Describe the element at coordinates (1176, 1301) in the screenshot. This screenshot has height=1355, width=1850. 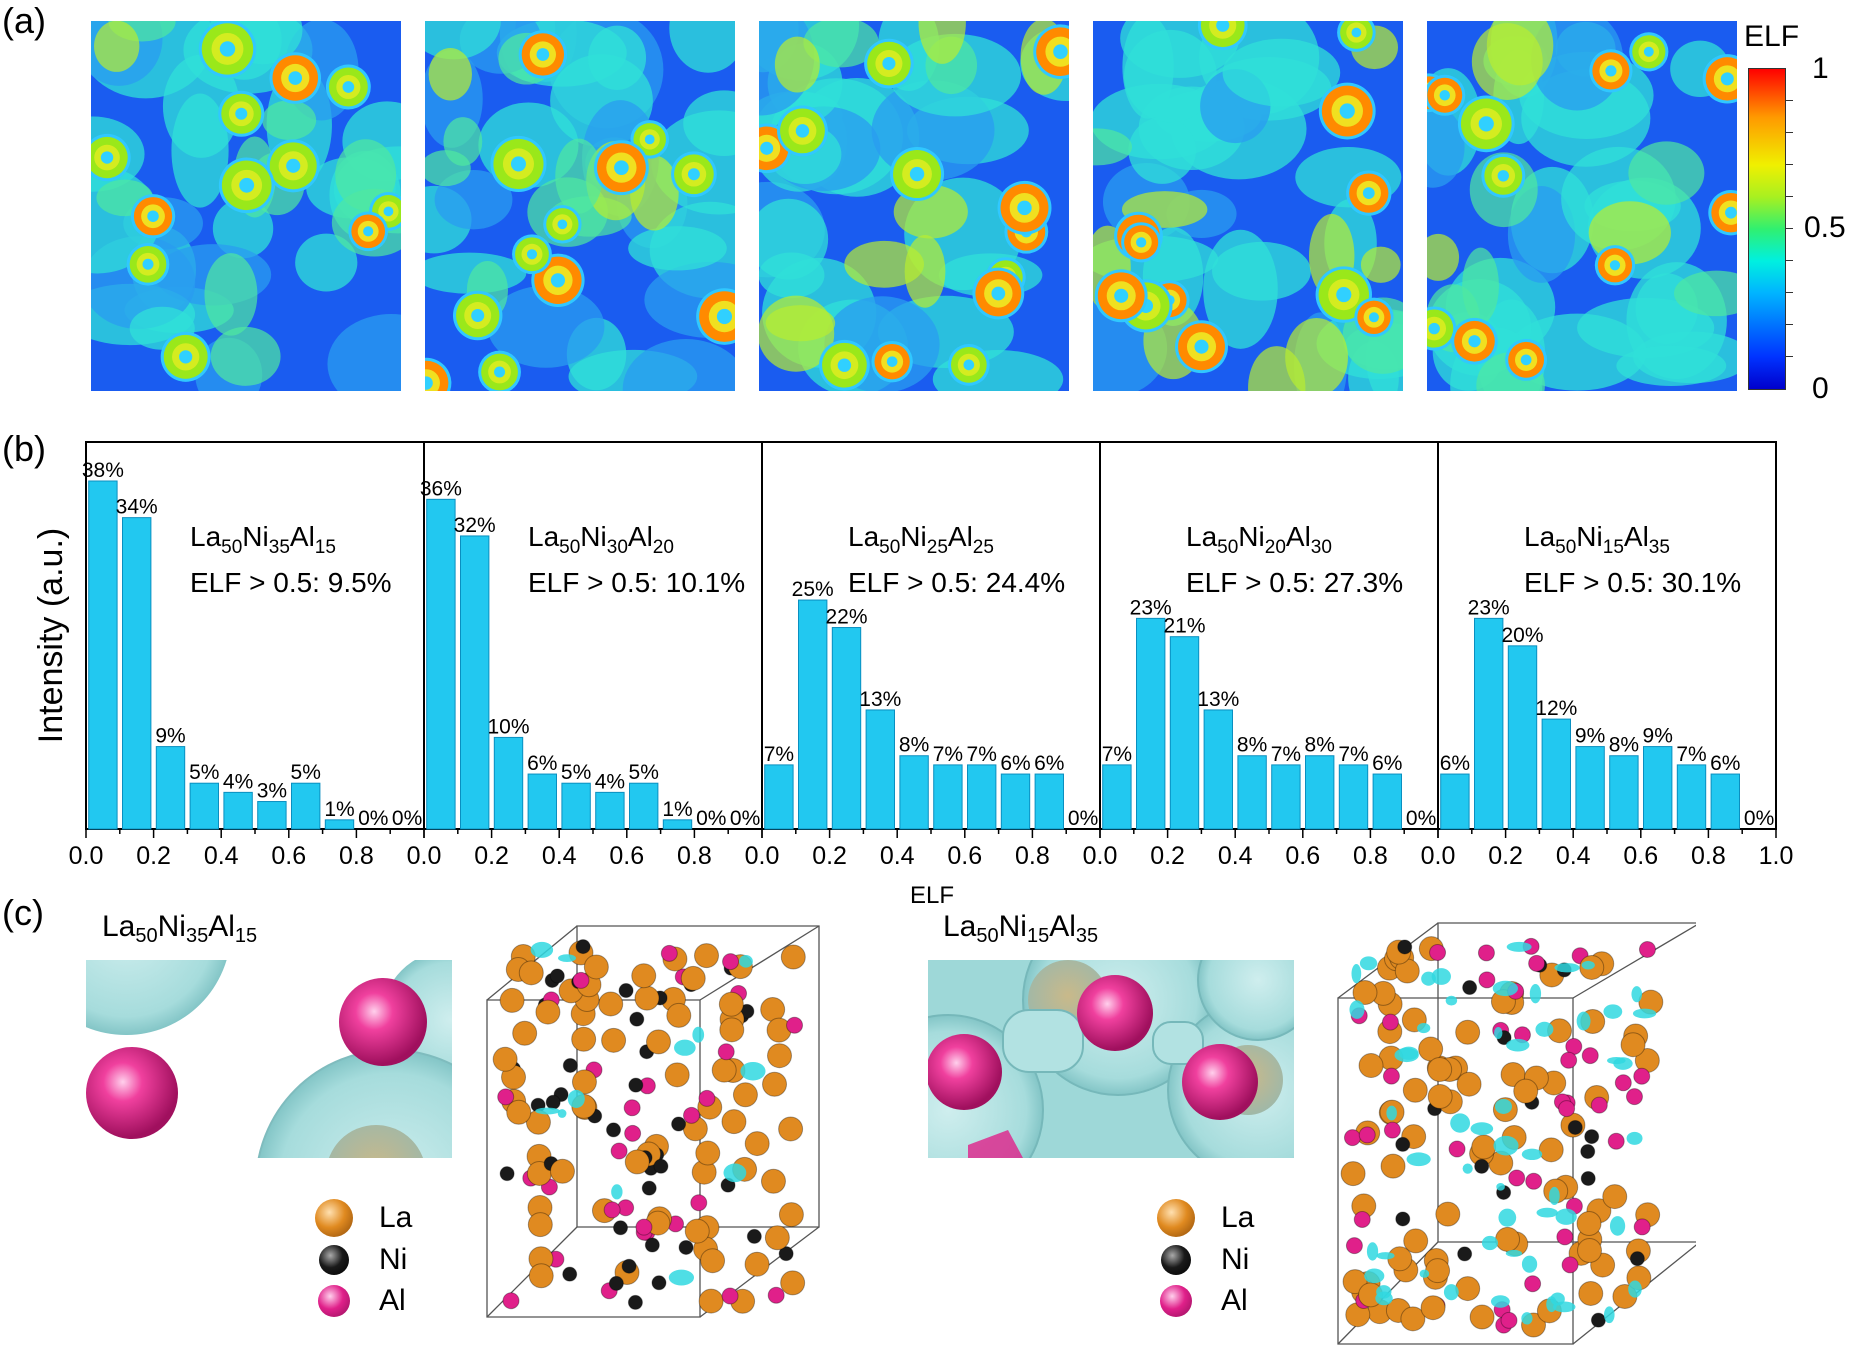
I see `al-atom-icon` at that location.